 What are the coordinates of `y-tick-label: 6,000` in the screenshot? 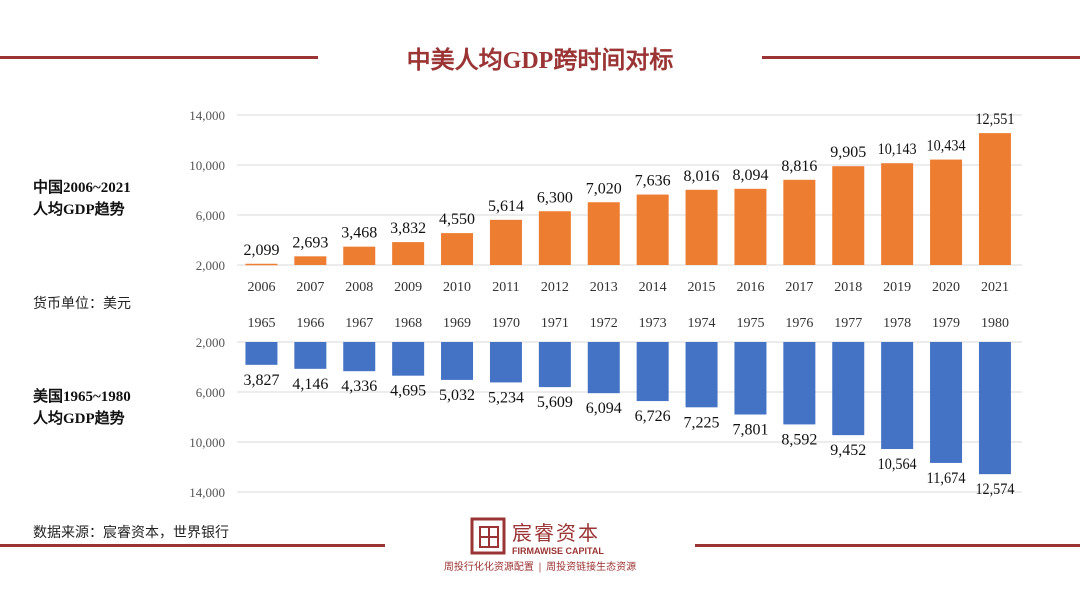 It's located at (210, 392).